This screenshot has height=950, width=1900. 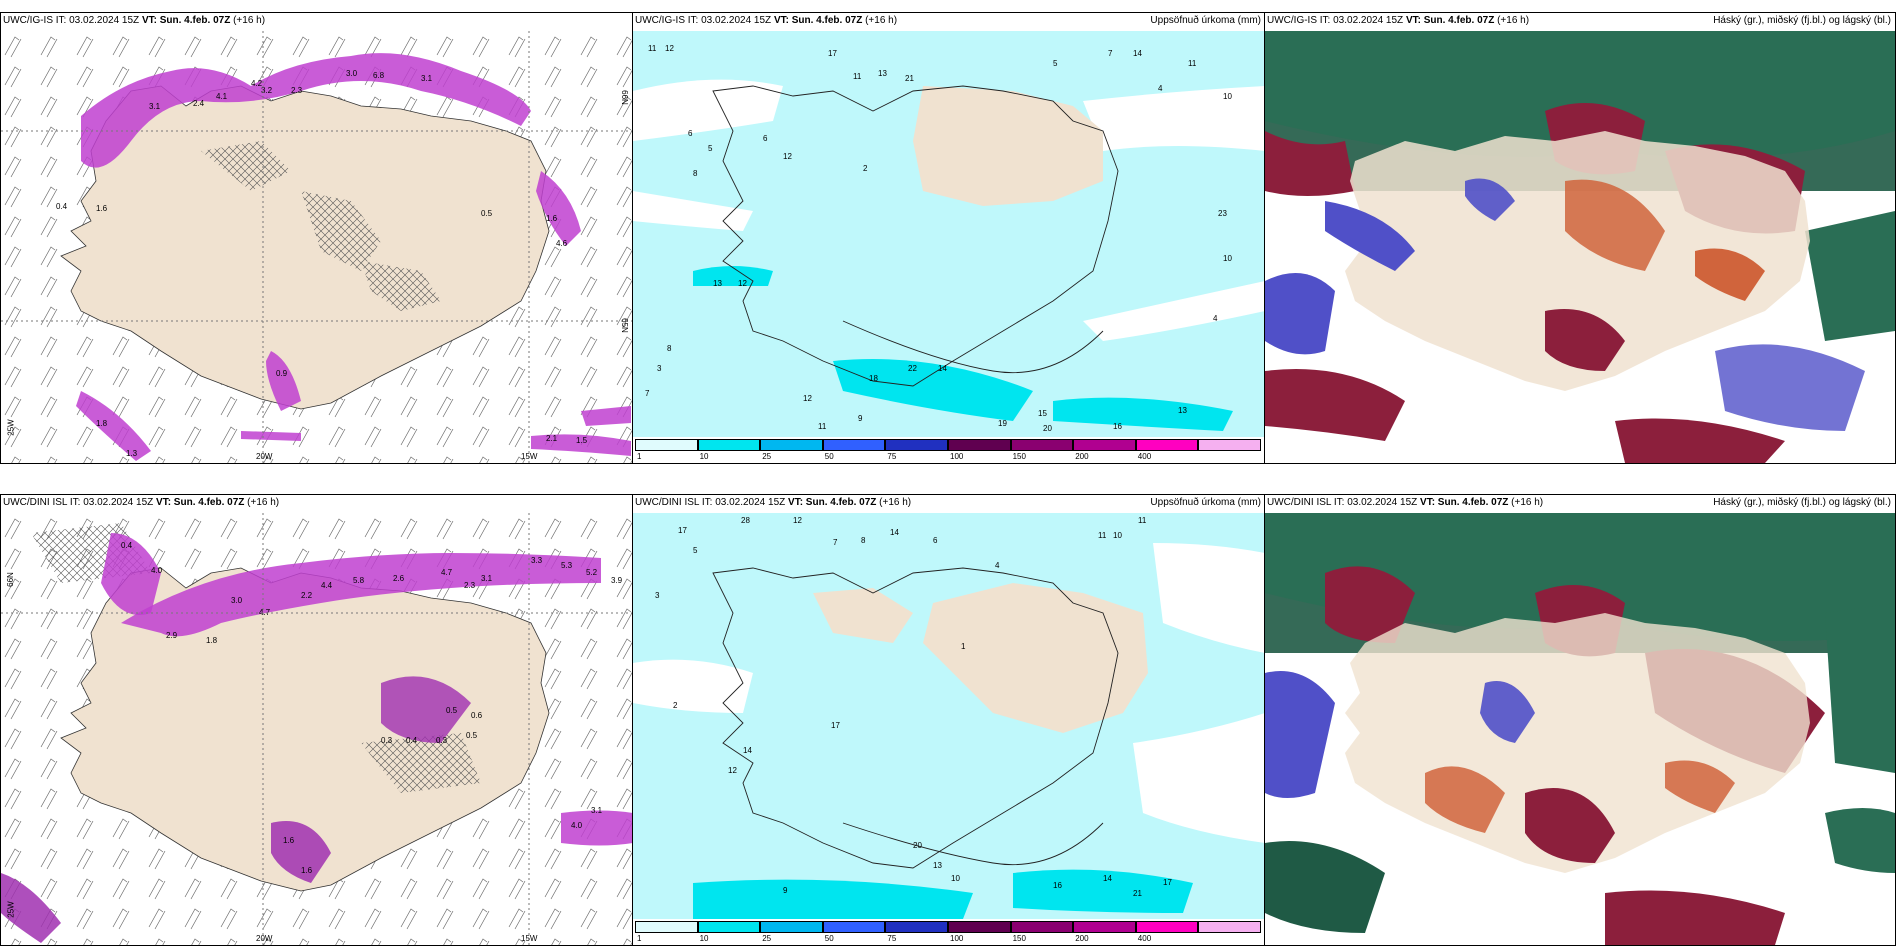 I want to click on precip-value: 5.3, so click(x=567, y=565).